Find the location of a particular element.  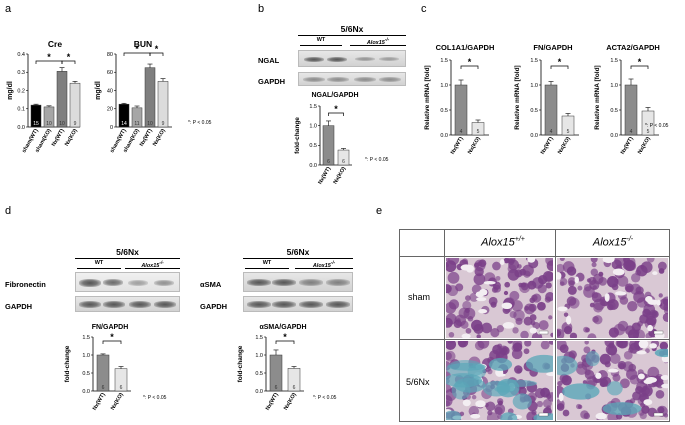

n-label: 6 is located at coordinates (276, 388).